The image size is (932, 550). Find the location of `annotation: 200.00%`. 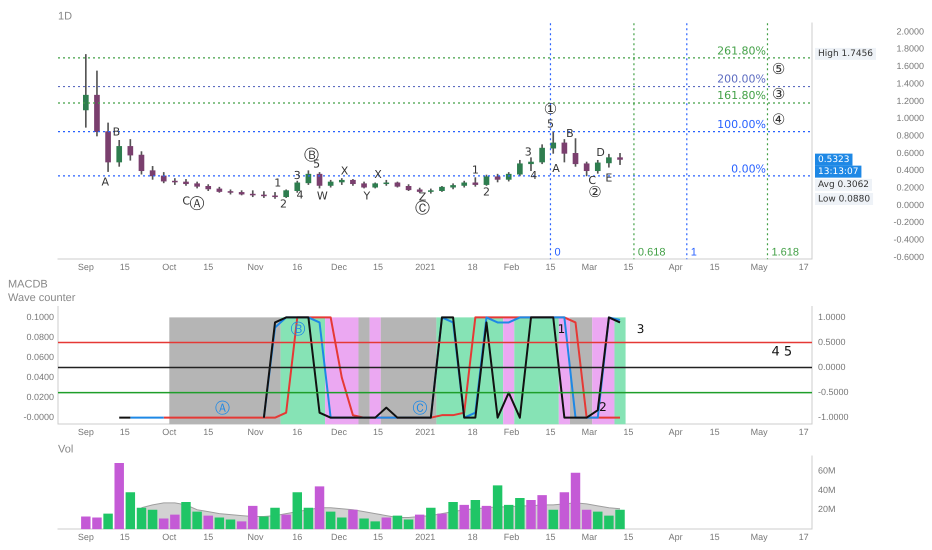

annotation: 200.00% is located at coordinates (741, 79).